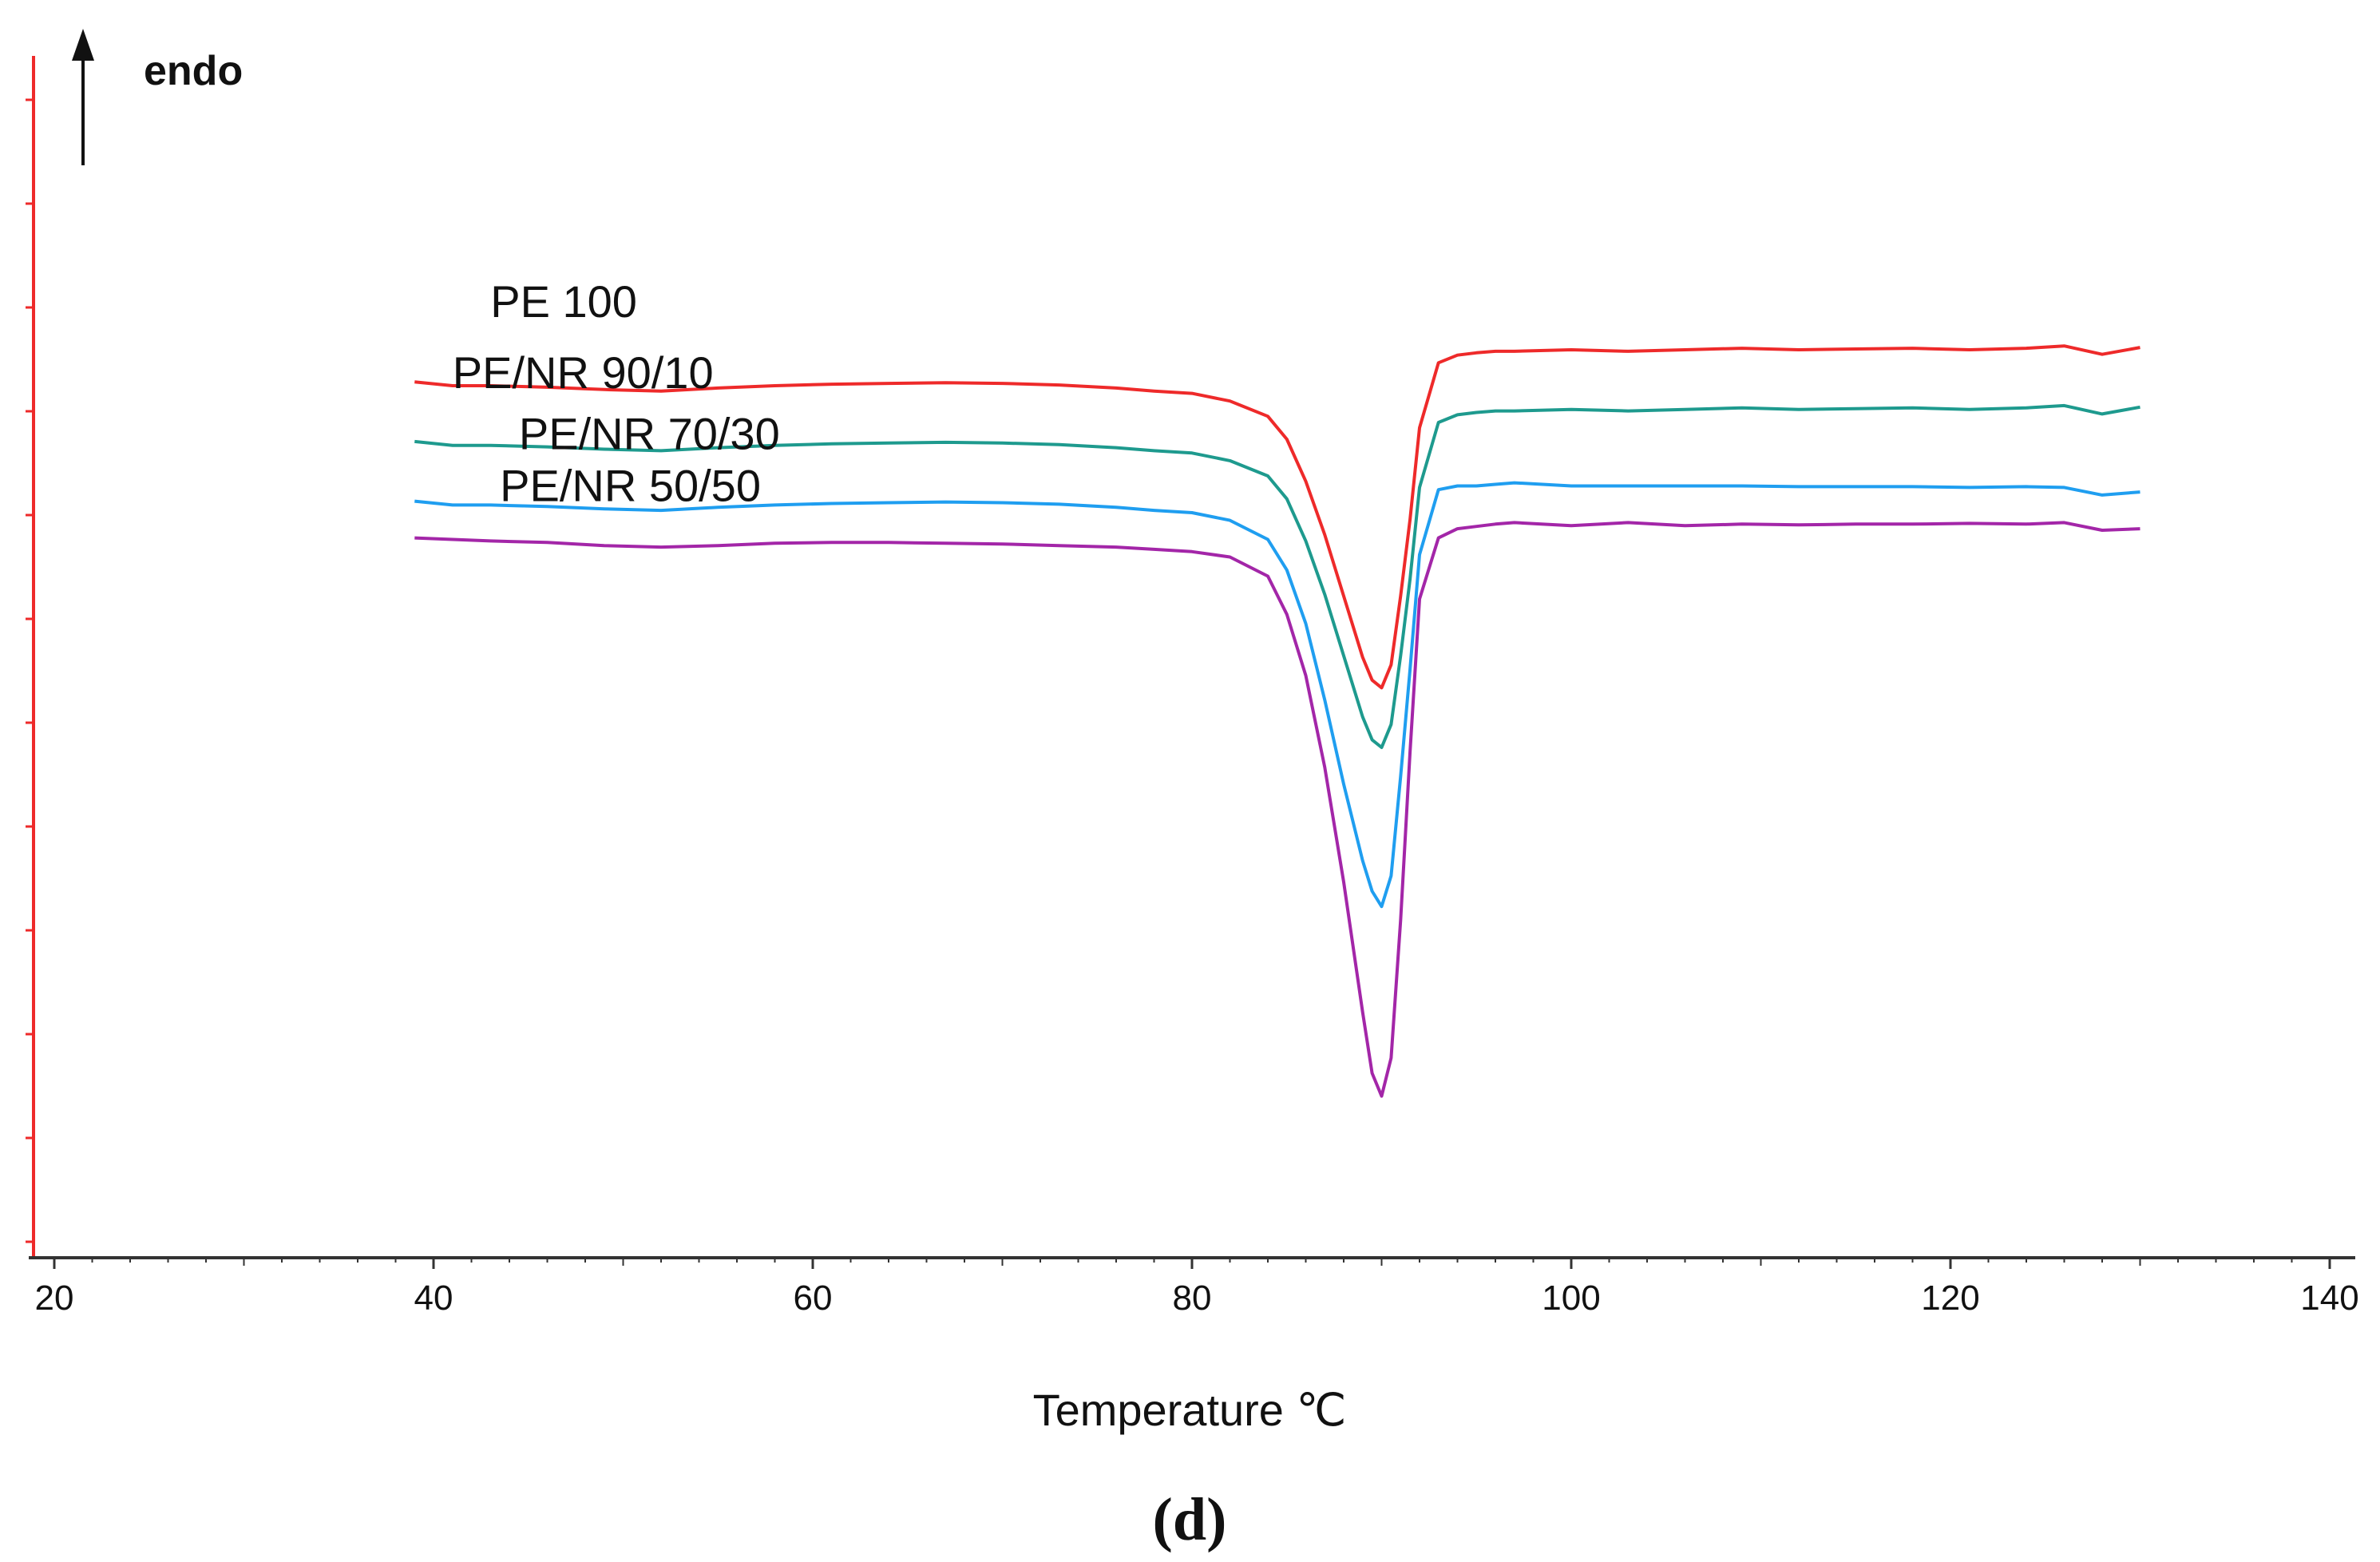 This screenshot has width=2380, height=1562. Describe the element at coordinates (433, 1298) in the screenshot. I see `x-tick-label: 40` at that location.